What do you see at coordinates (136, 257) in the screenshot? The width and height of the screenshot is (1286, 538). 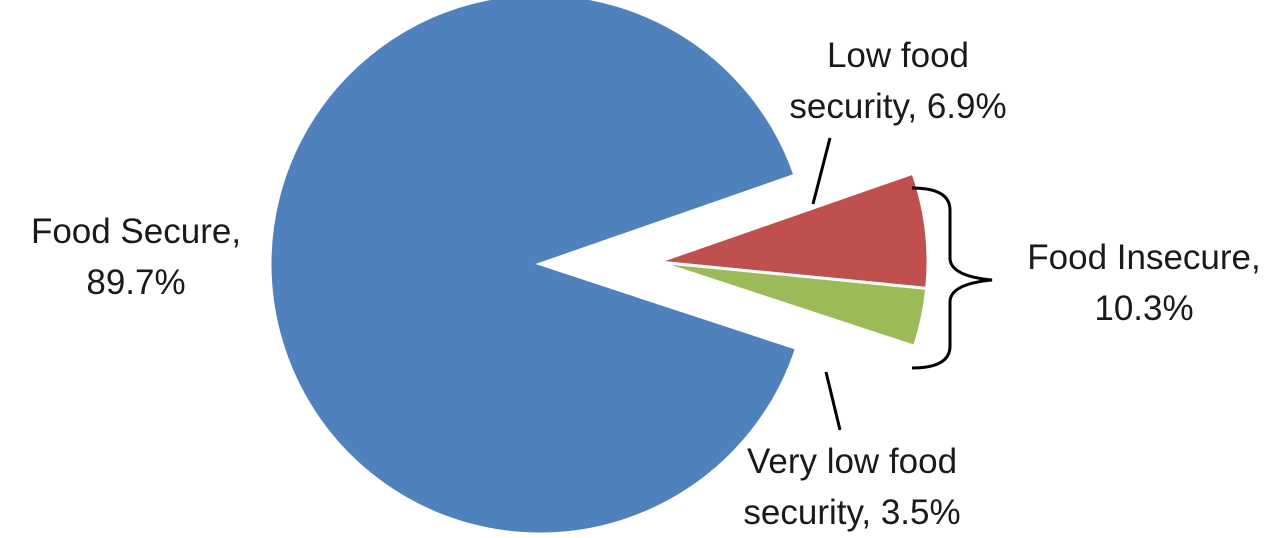 I see `food-secure-label: Food Secure, 89.7%` at bounding box center [136, 257].